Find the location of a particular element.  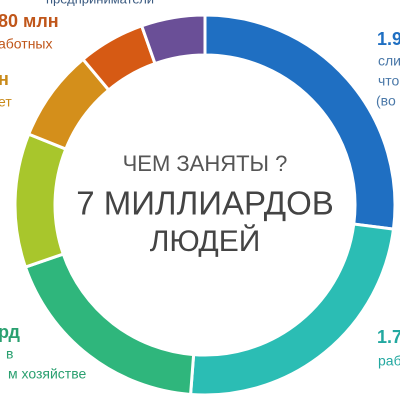

annotation: сли is located at coordinates (389, 61).